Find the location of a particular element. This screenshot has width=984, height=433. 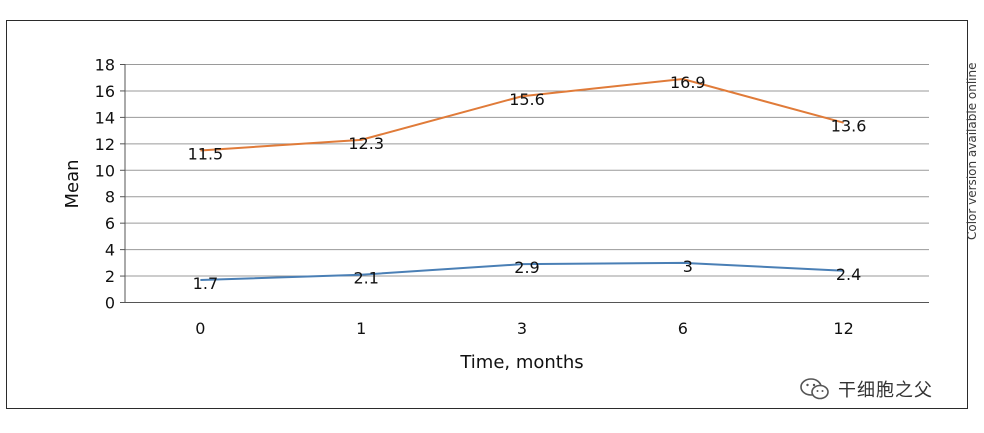

data-label: 11.5 is located at coordinates (206, 153).